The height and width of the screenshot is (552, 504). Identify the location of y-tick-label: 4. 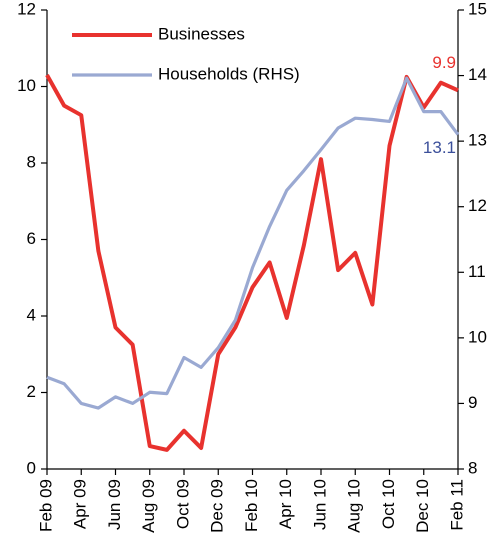
(31, 314).